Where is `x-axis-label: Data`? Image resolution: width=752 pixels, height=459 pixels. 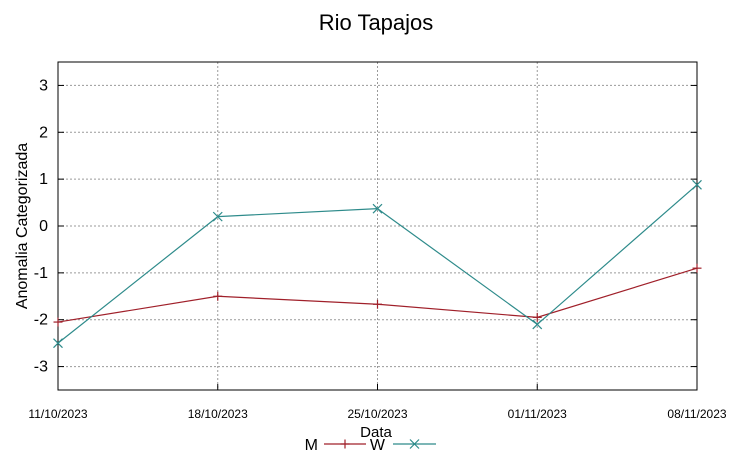 x-axis-label: Data is located at coordinates (376, 432).